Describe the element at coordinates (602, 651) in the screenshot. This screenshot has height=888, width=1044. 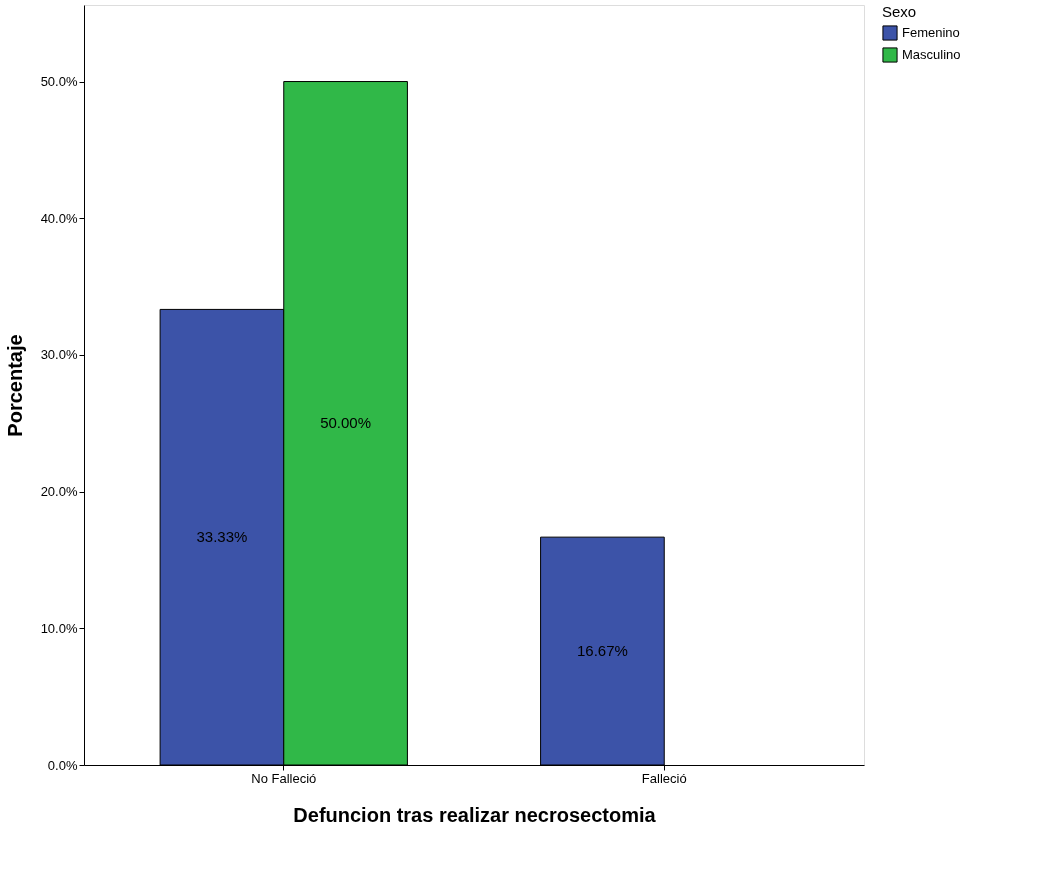
I see `data-label: 16.67%` at that location.